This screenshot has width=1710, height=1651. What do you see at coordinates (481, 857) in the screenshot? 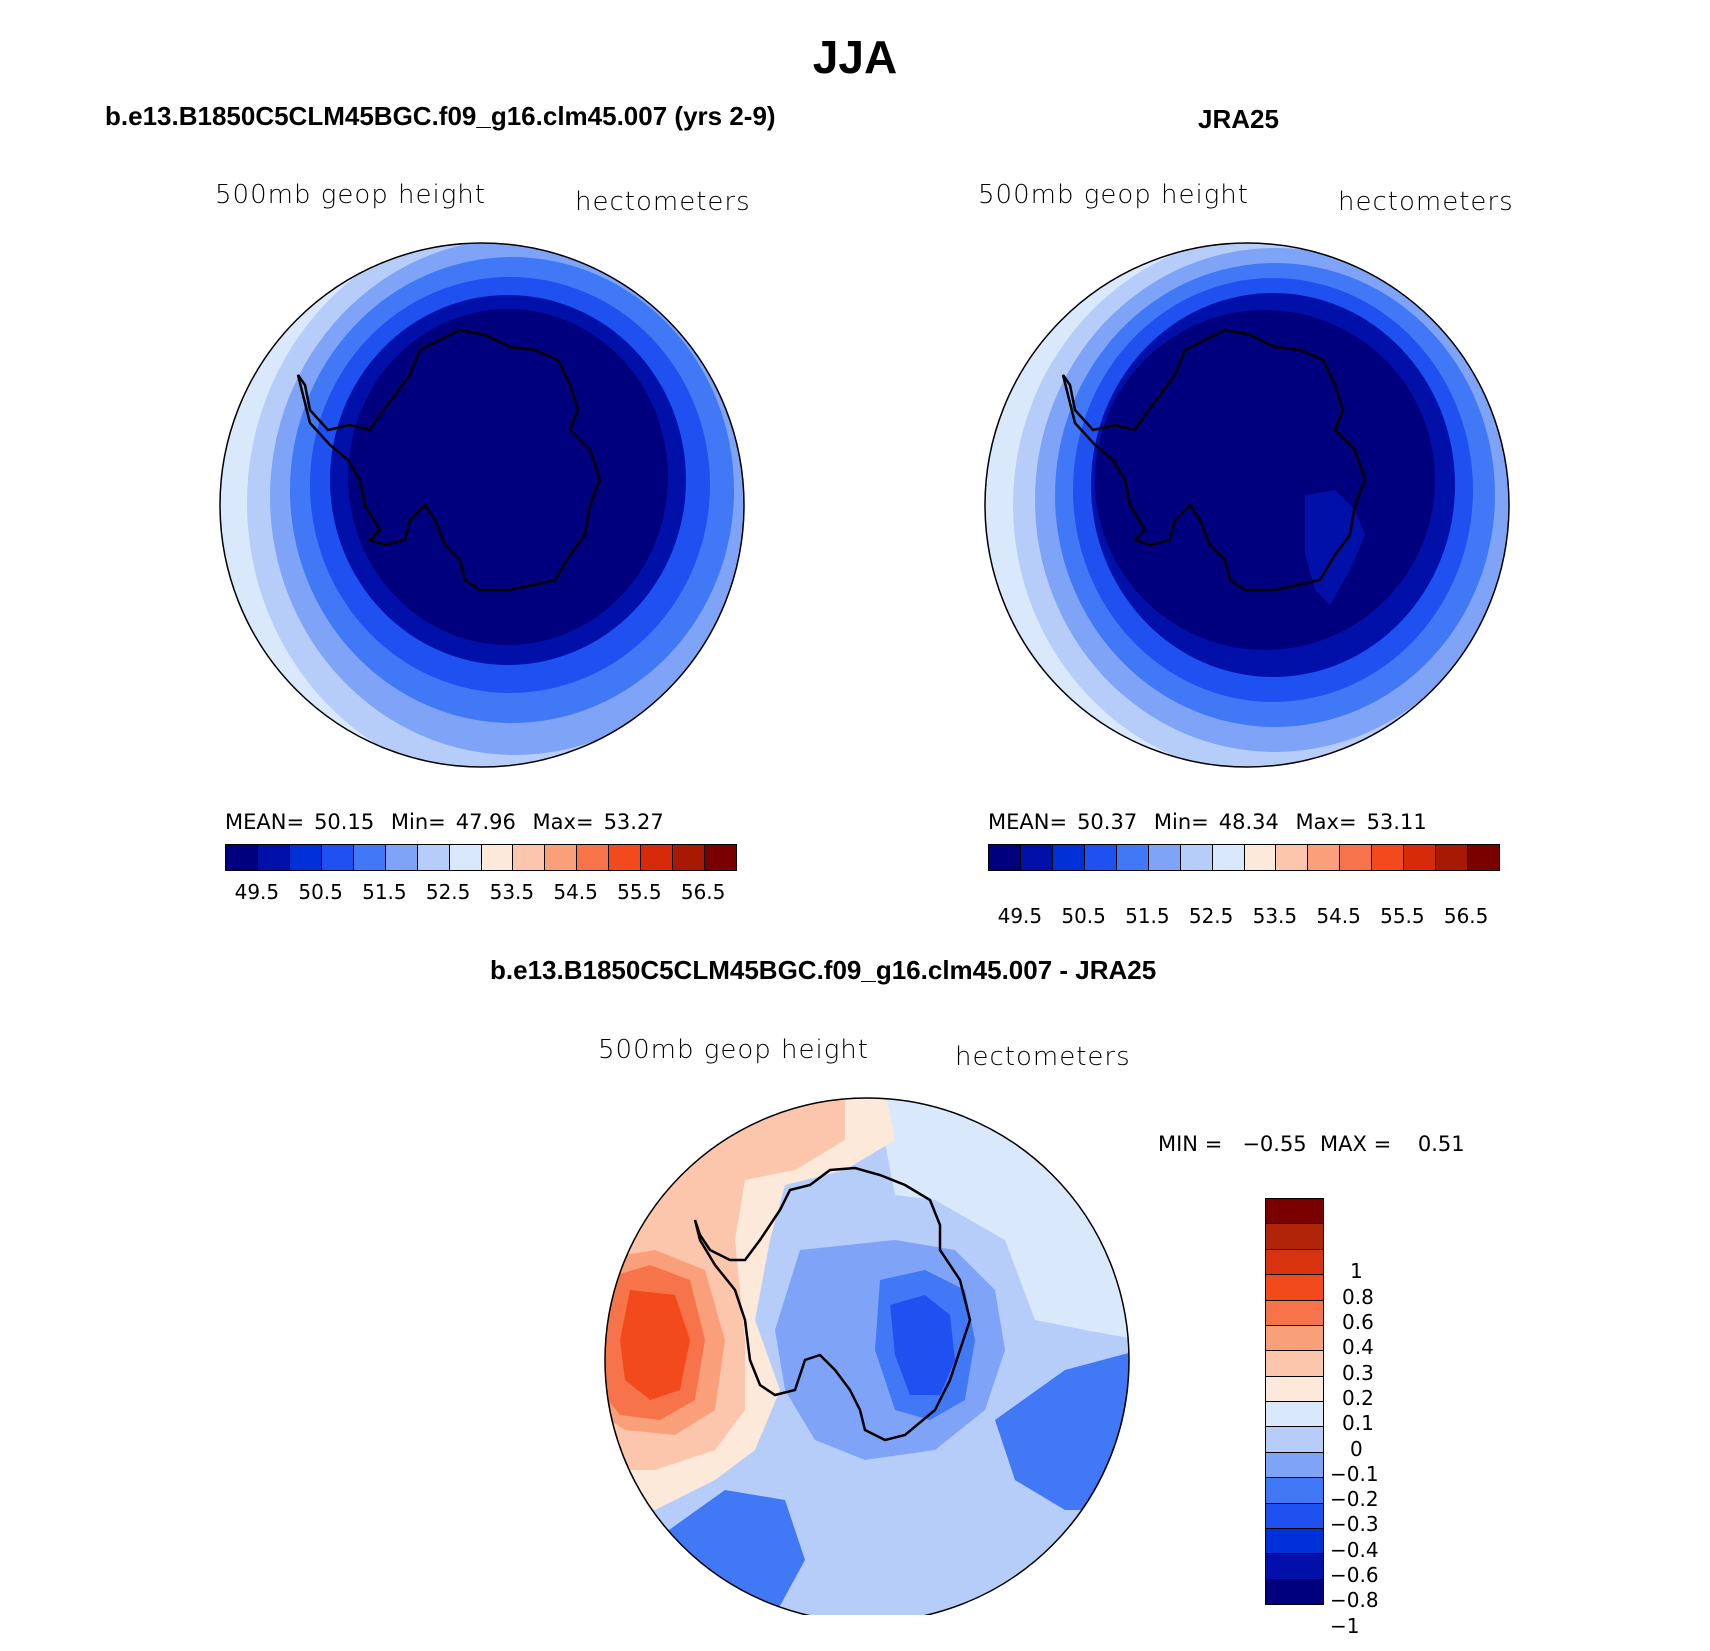
I see `left-colorbar` at bounding box center [481, 857].